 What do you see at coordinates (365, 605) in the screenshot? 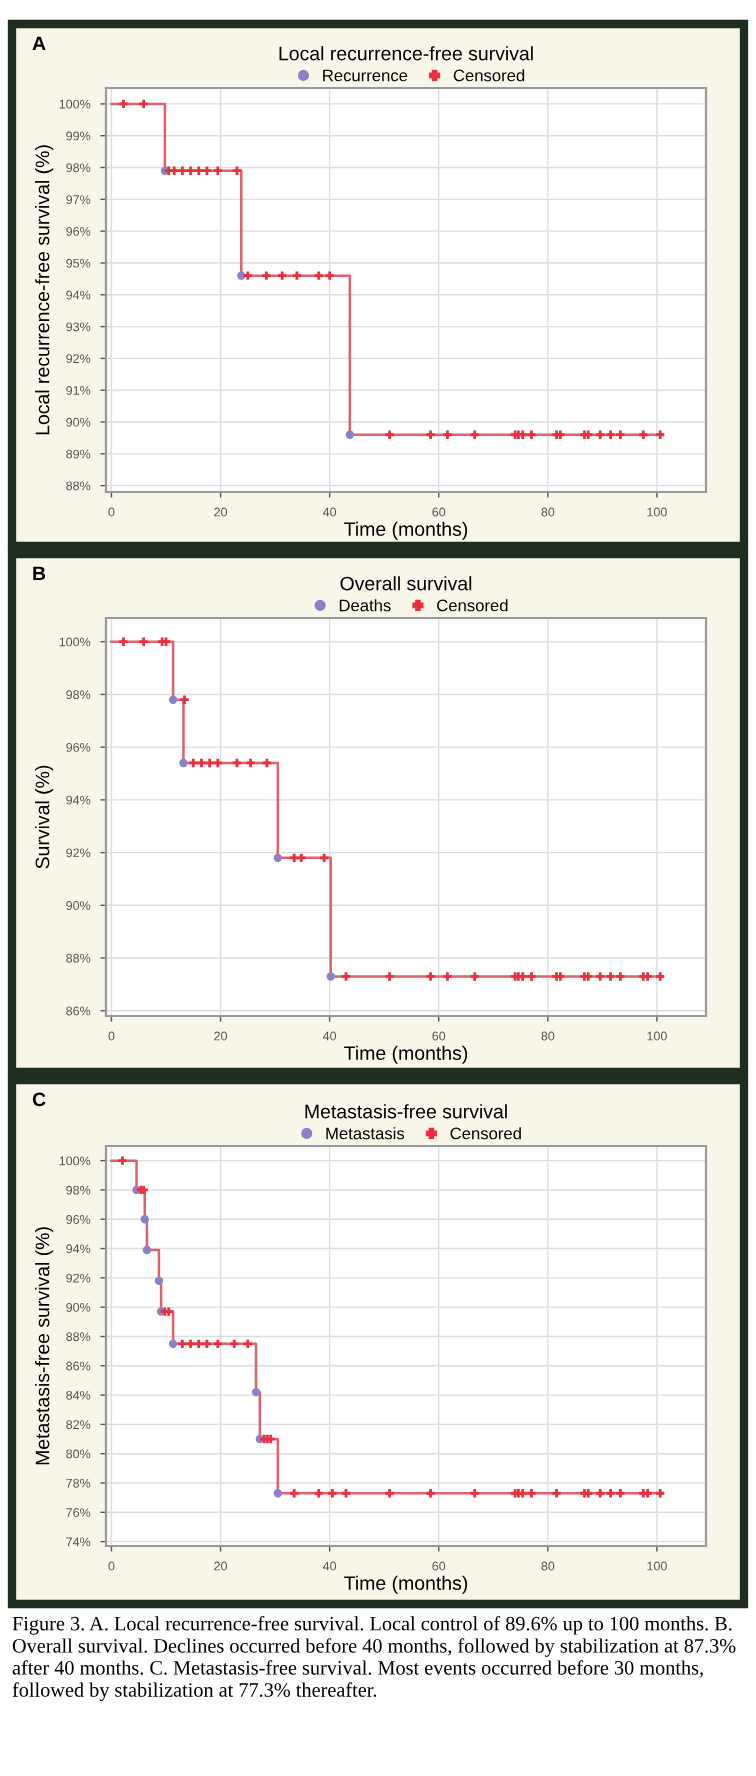
I see `legend-label: Deaths` at bounding box center [365, 605].